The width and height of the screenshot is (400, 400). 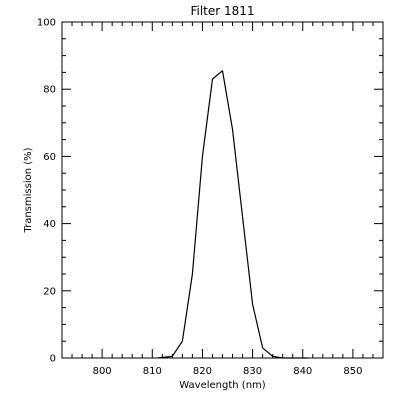 What do you see at coordinates (252, 371) in the screenshot?
I see `x-tick-label: 830` at bounding box center [252, 371].